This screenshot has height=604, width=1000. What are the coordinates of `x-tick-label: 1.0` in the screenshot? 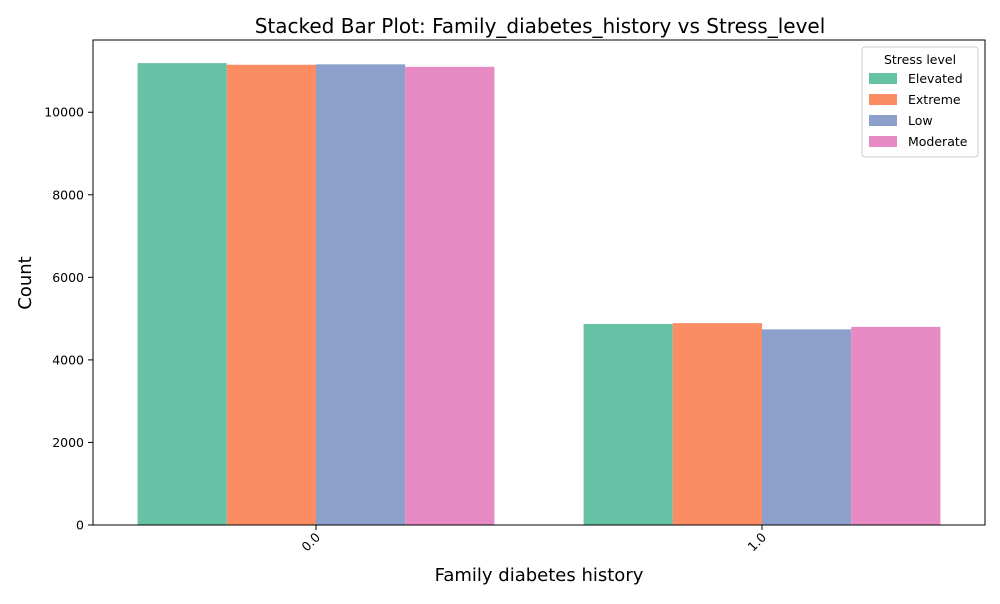 It's located at (756, 541).